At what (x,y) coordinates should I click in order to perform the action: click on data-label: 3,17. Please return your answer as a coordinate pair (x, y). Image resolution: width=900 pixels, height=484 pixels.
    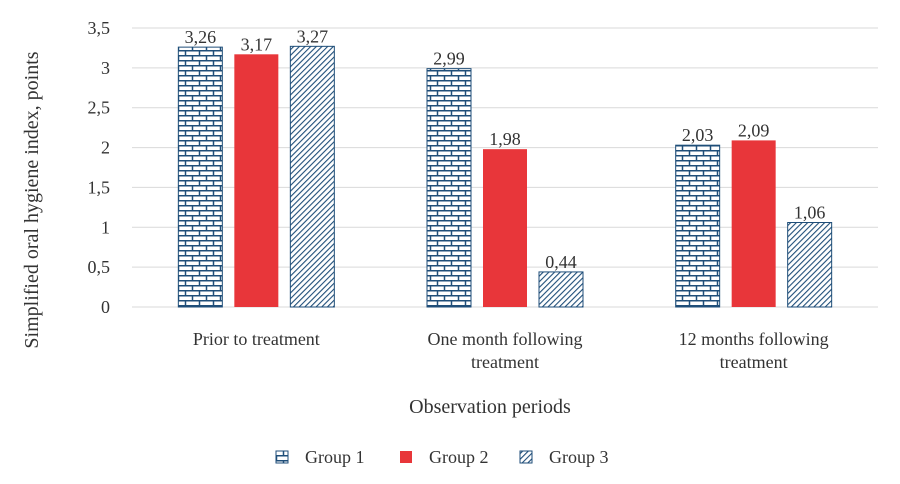
    Looking at the image, I should click on (257, 44).